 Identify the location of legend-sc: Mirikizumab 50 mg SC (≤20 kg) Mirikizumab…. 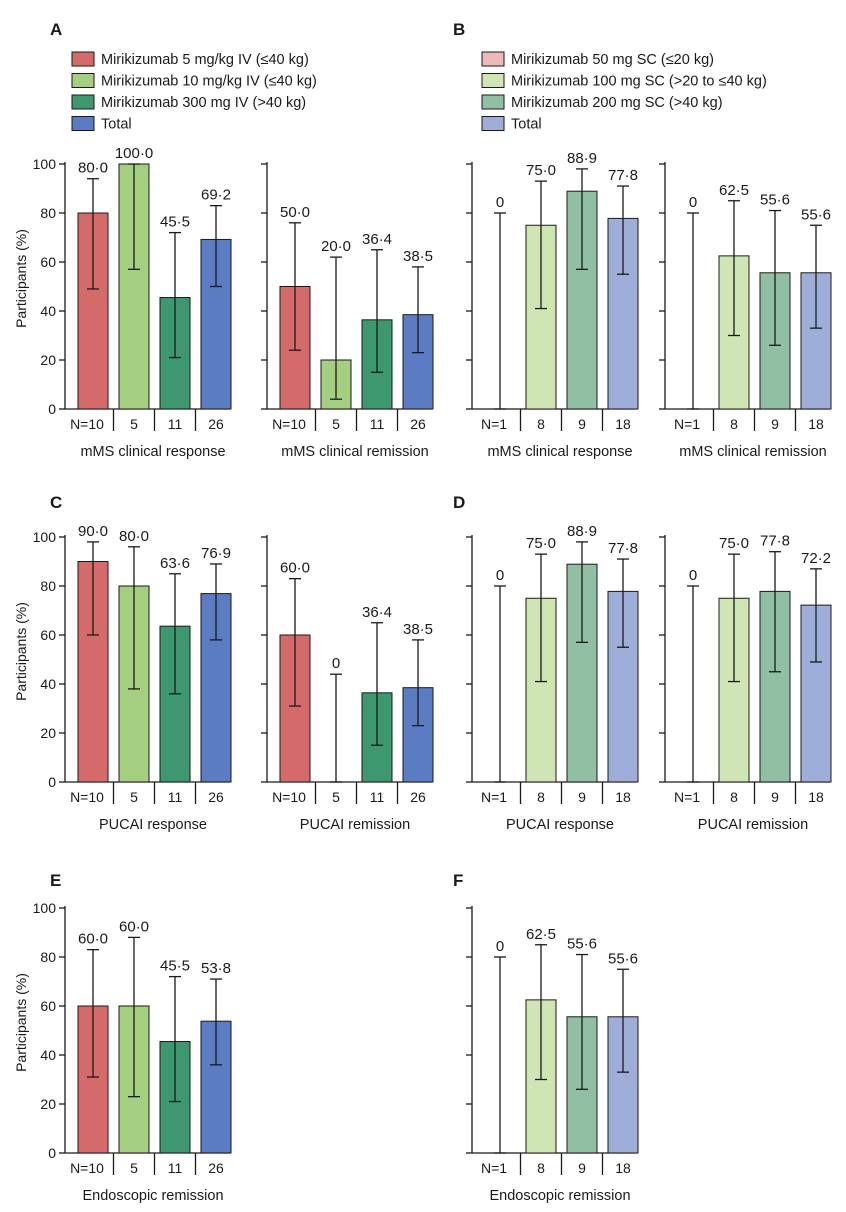
(624, 92).